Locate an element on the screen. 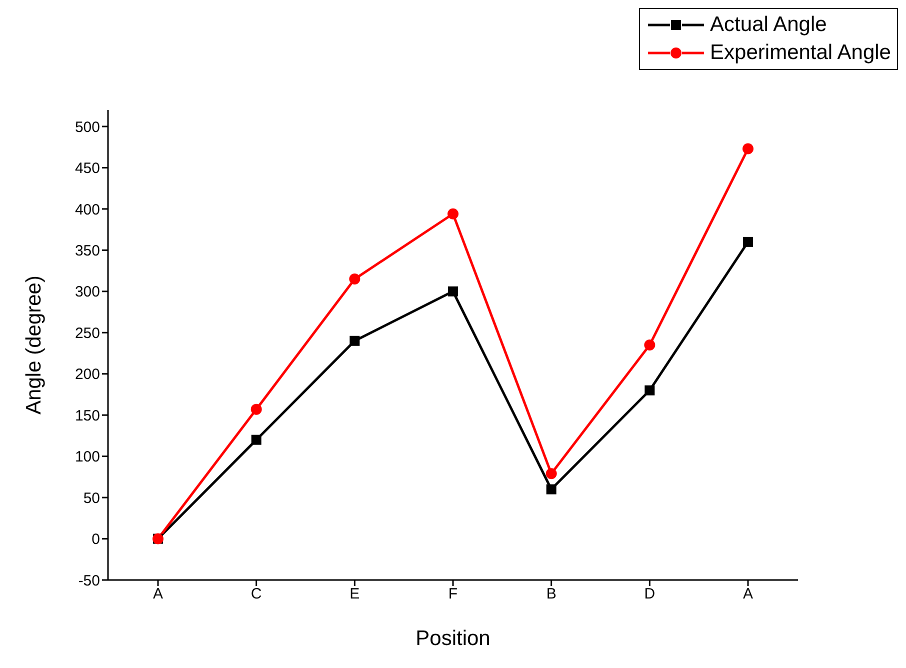 The image size is (906, 668). y-tick-label: 50 is located at coordinates (91, 498).